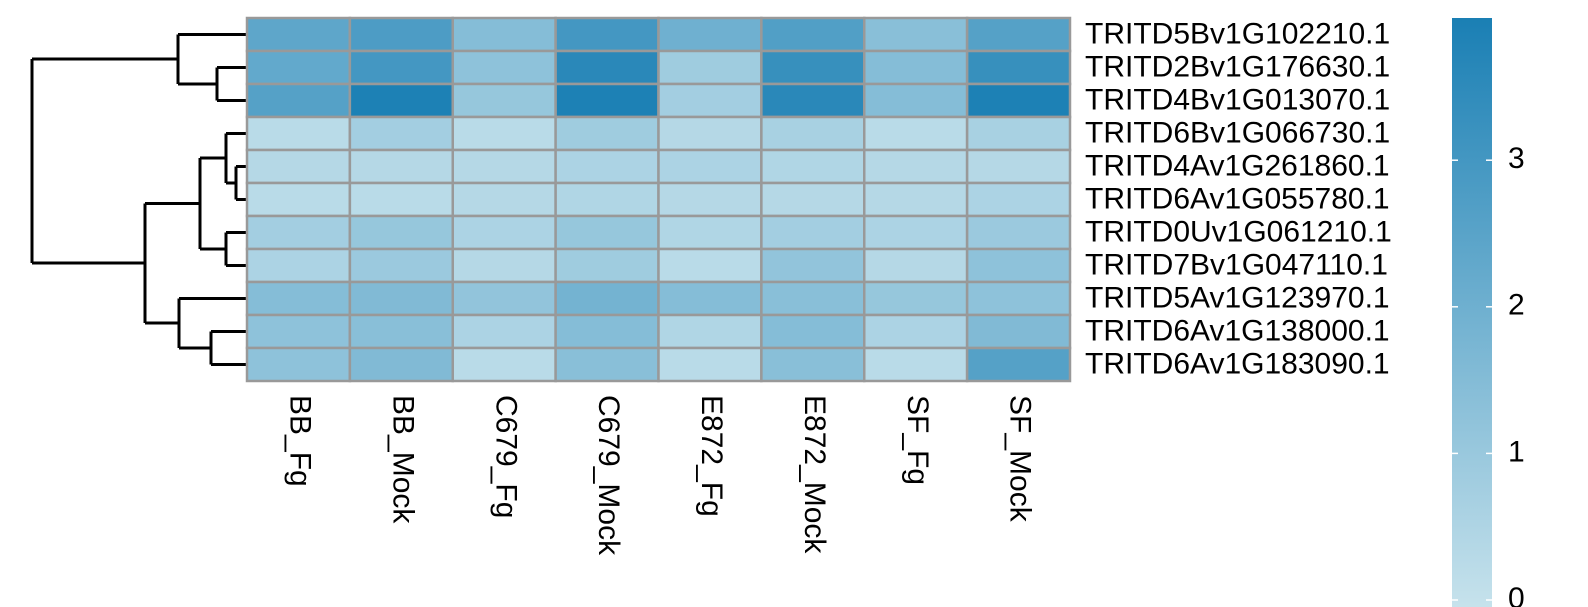  Describe the element at coordinates (402, 459) in the screenshot. I see `column-label: BB_Mock` at that location.